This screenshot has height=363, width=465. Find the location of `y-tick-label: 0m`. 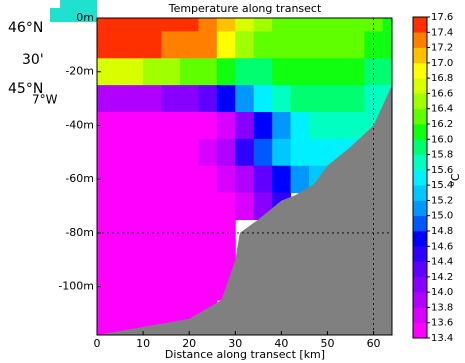

y-tick-label: 0m is located at coordinates (85, 17).